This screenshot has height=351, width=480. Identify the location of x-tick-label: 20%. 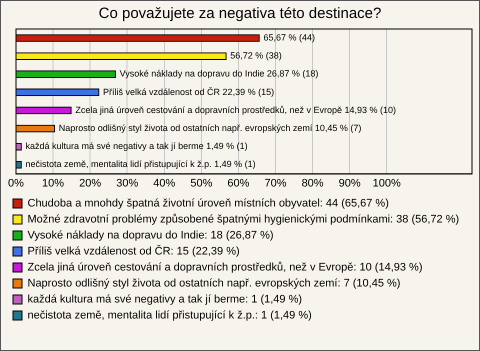
(90, 183).